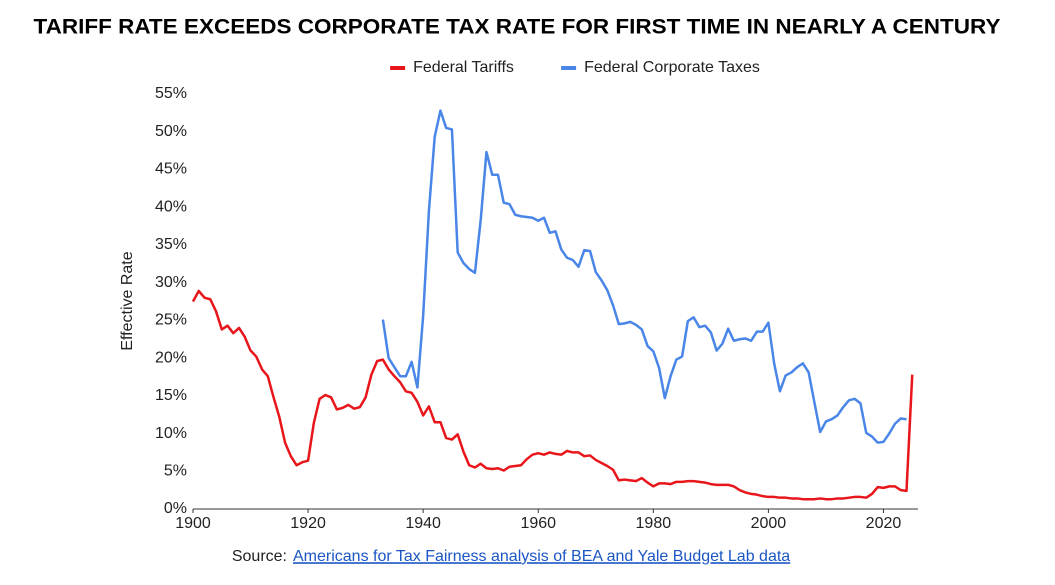 Image resolution: width=1055 pixels, height=585 pixels. Describe the element at coordinates (171, 169) in the screenshot. I see `y-tick-label: 45%` at that location.